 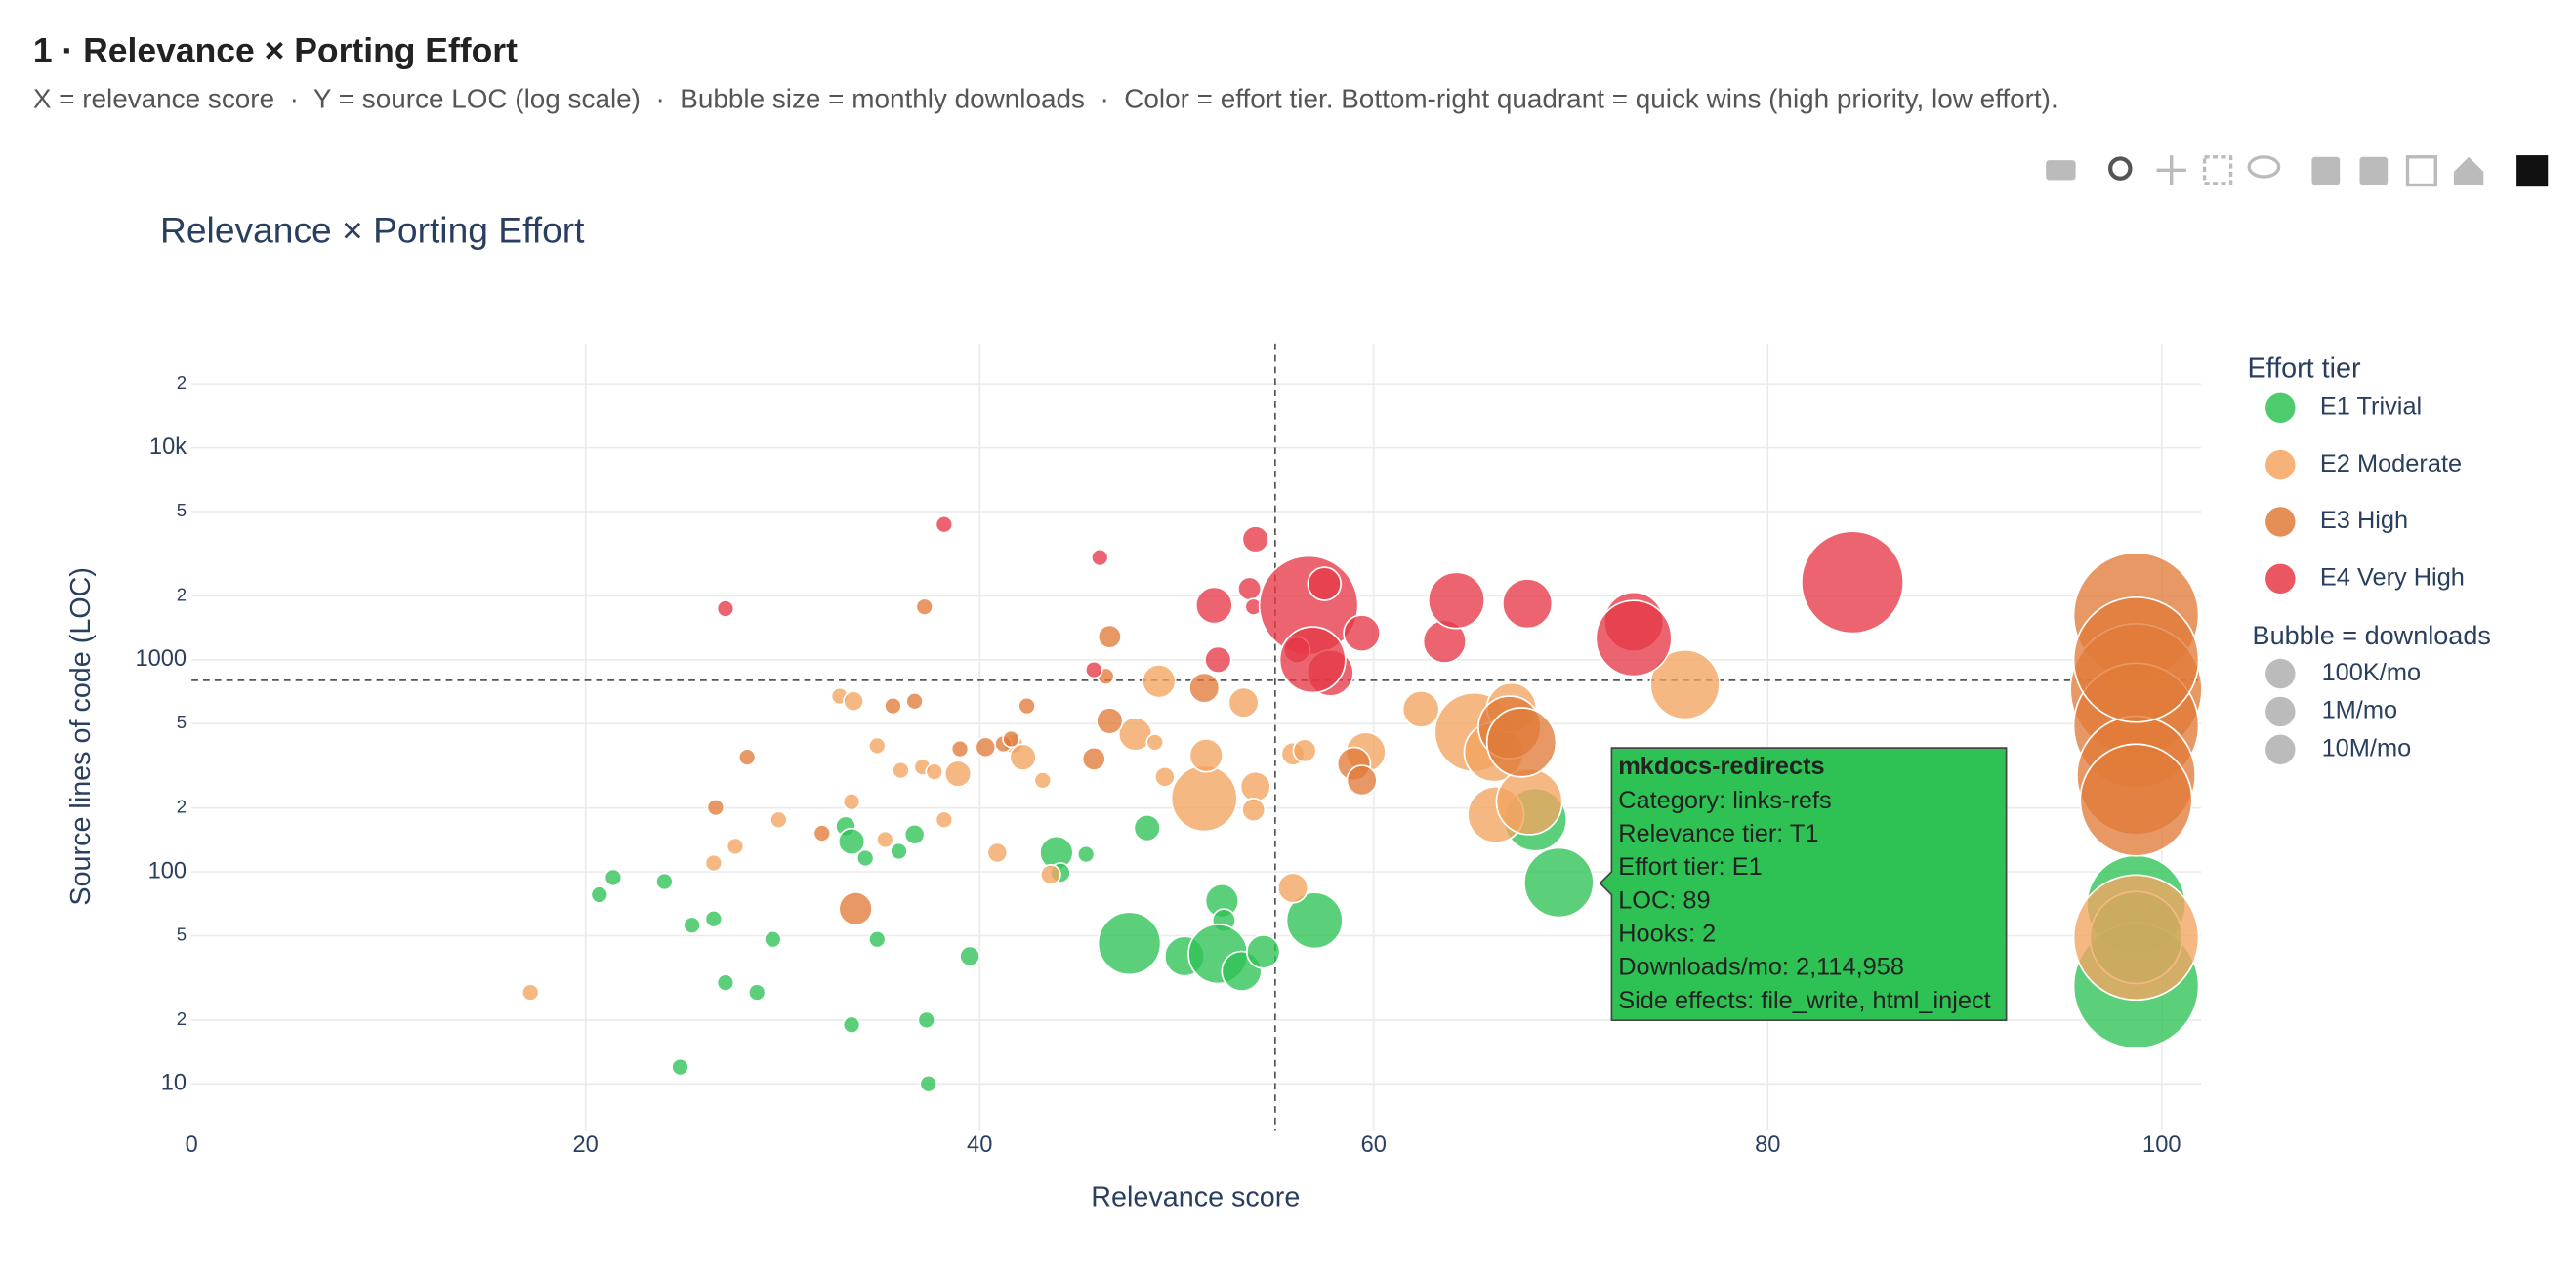 I want to click on y-tick-label: 10, so click(x=174, y=1083).